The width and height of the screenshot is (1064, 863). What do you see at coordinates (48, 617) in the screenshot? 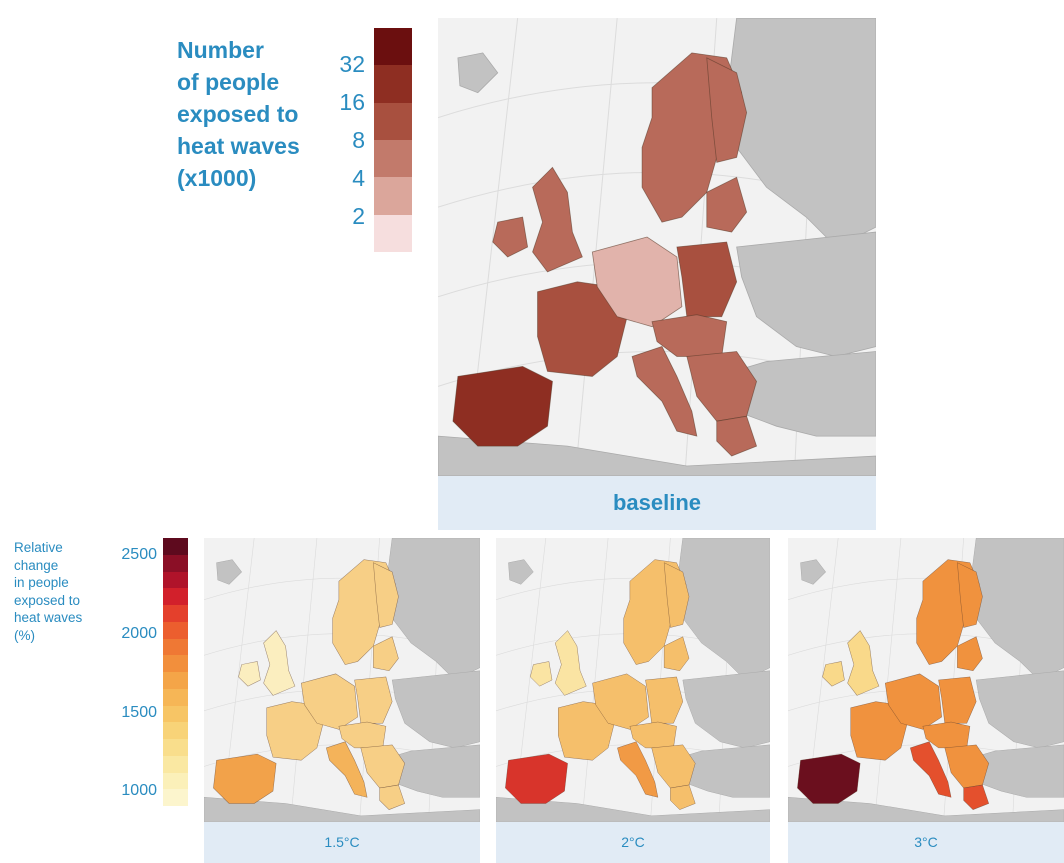
I see `legend-title-line: heat waves` at bounding box center [48, 617].